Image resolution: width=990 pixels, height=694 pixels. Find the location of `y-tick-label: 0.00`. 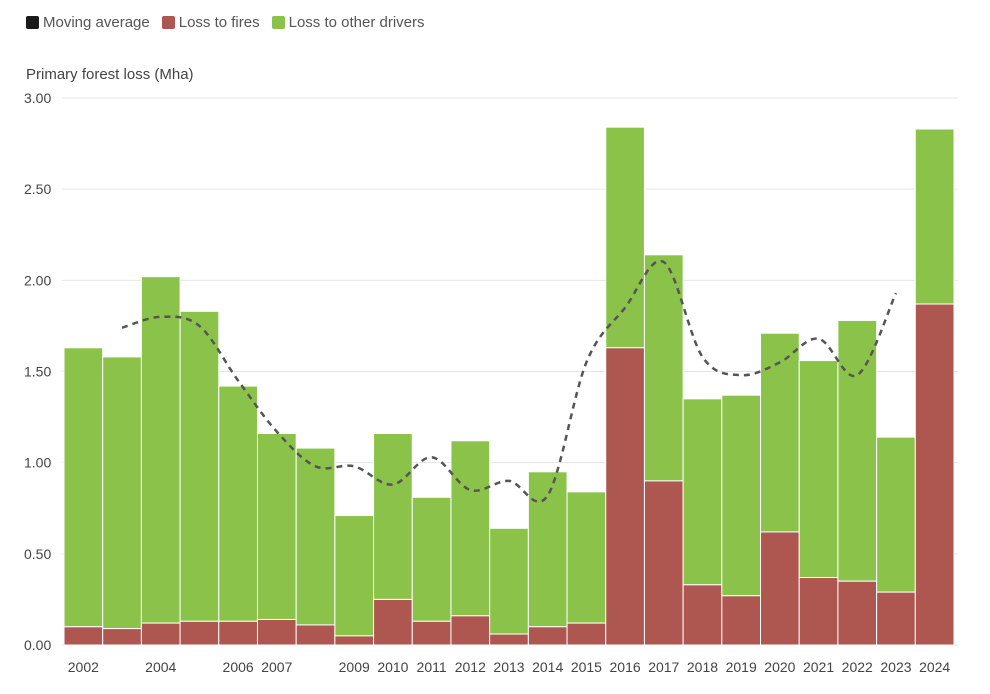

y-tick-label: 0.00 is located at coordinates (37, 645).